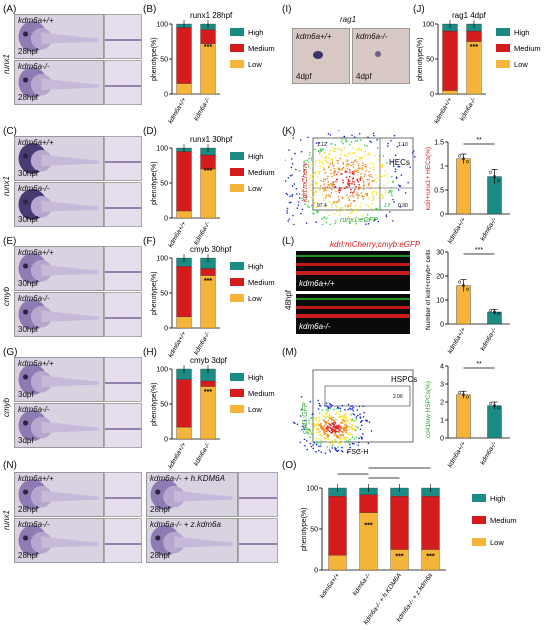 This screenshot has height=630, width=546. What do you see at coordinates (479, 140) in the screenshot?
I see `significance-mark: **` at bounding box center [479, 140].